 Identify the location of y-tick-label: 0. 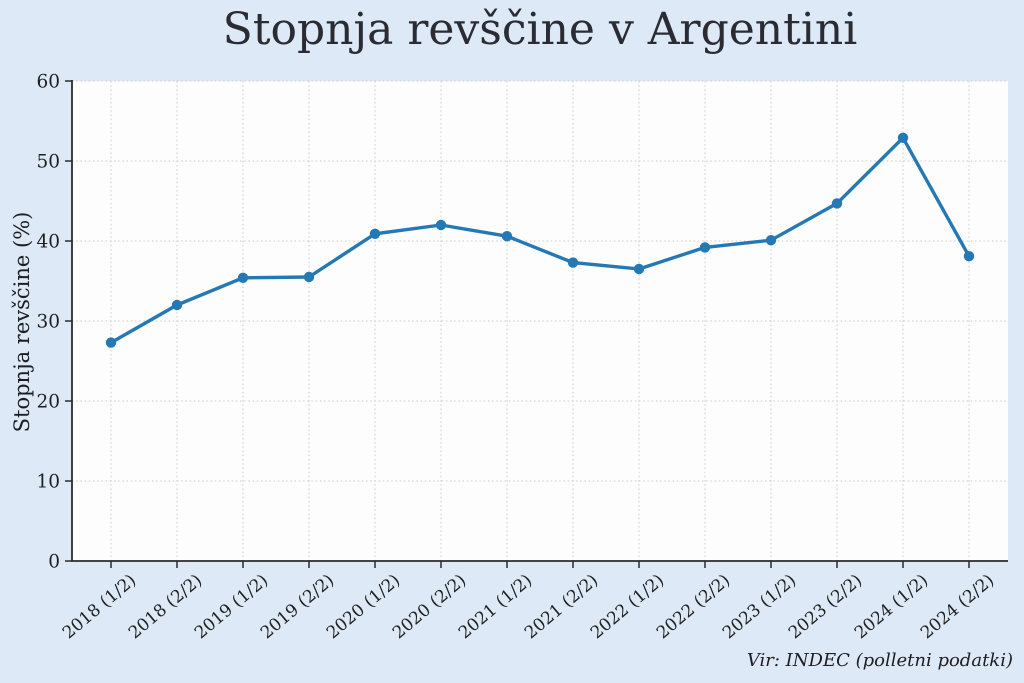
(54, 562).